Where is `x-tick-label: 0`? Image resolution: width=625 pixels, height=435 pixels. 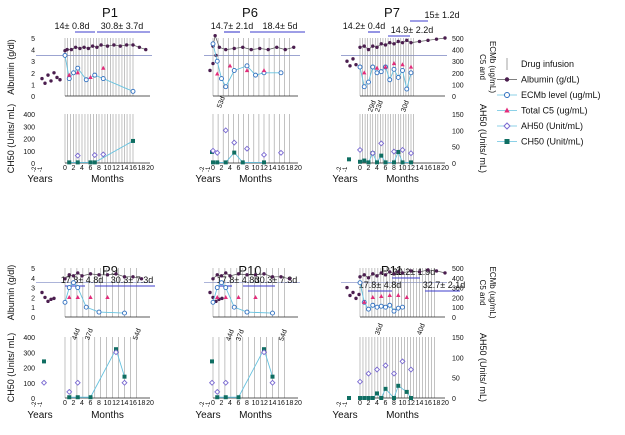 x-tick-label: 0 is located at coordinates (360, 403).